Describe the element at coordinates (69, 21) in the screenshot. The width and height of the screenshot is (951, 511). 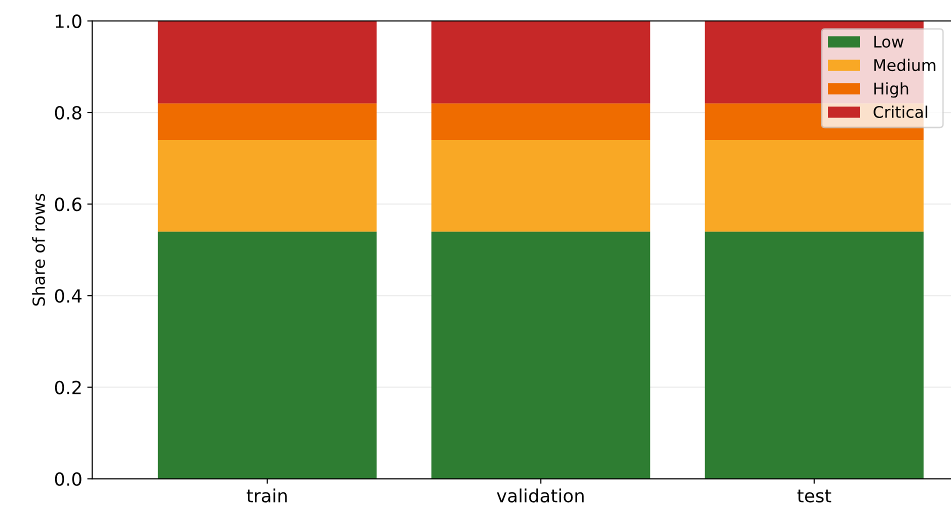
I see `y-tick-label: 1.0` at that location.